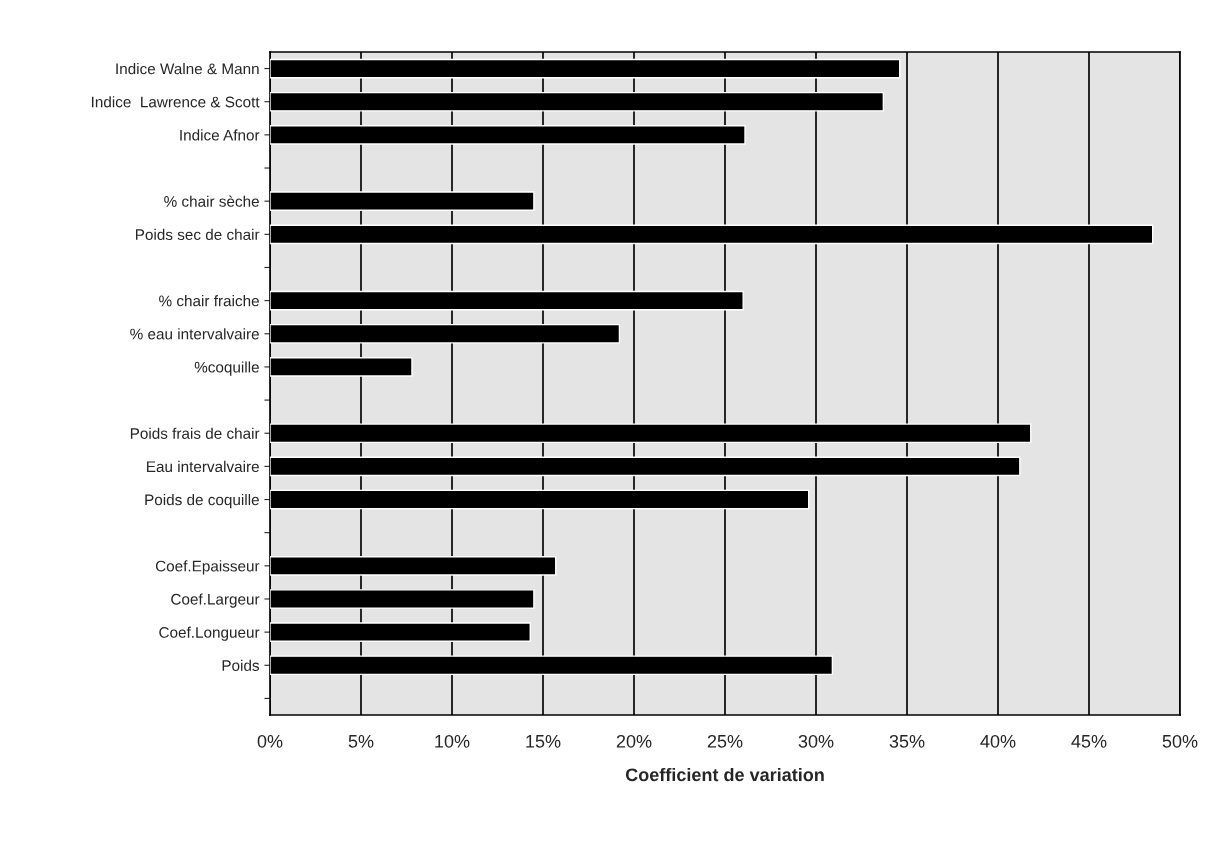  What do you see at coordinates (634, 741) in the screenshot?
I see `x-tick-label: 20%` at bounding box center [634, 741].